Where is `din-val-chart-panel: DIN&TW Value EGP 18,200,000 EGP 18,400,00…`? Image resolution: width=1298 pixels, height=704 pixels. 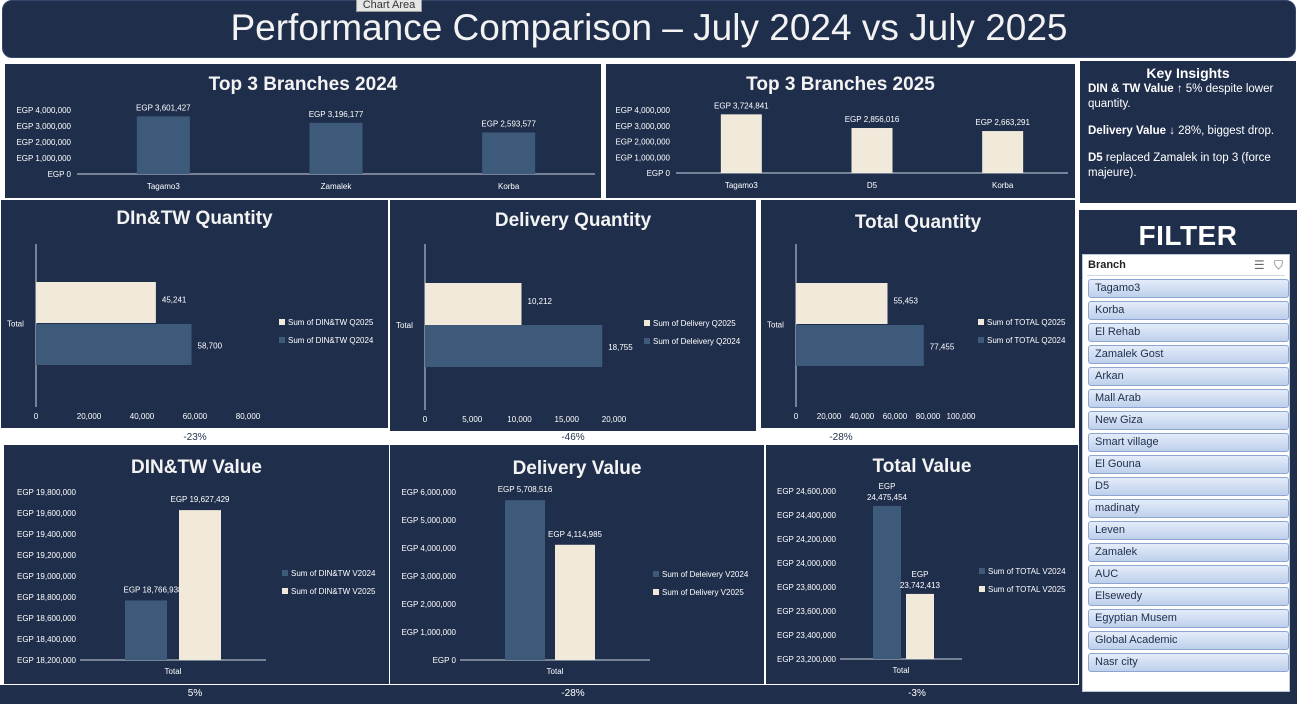 din-val-chart-panel: DIN&TW Value EGP 18,200,000 EGP 18,400,00… is located at coordinates (196, 564).